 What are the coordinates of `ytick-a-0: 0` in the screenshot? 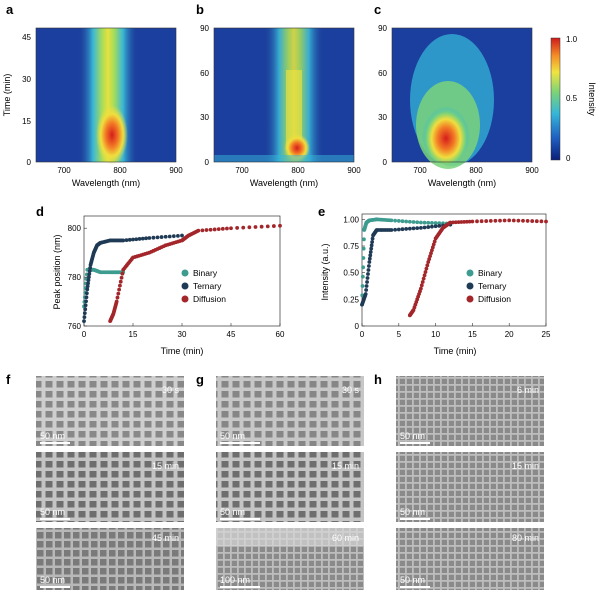 It's located at (29, 162).